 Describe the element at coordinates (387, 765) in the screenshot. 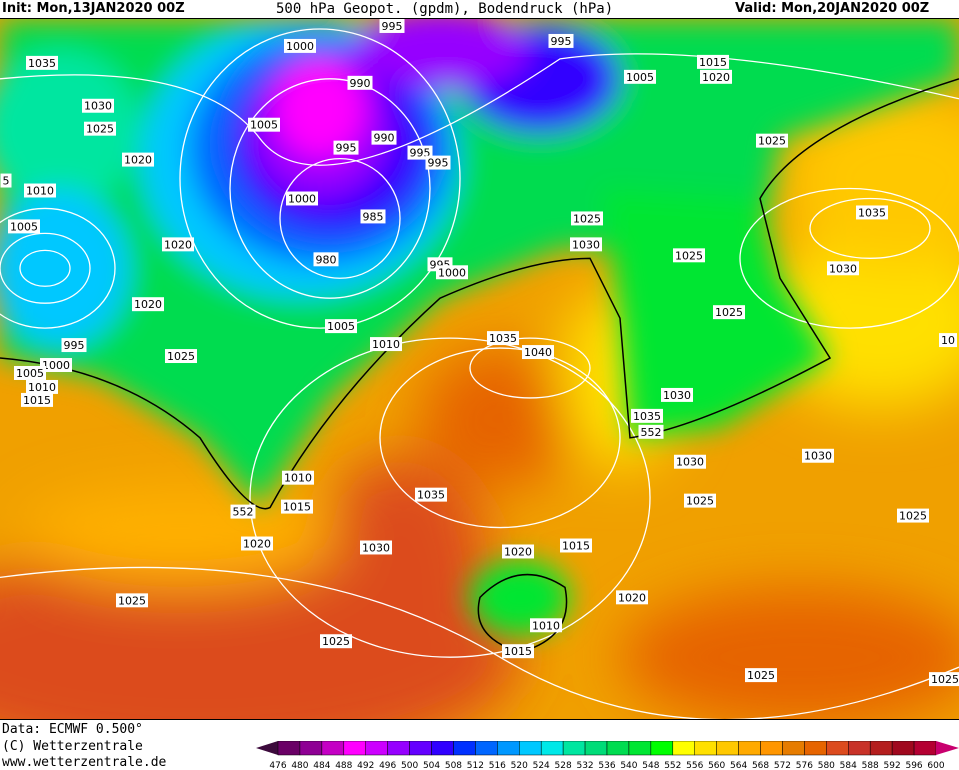

I see `legend-tick-label: 496` at that location.